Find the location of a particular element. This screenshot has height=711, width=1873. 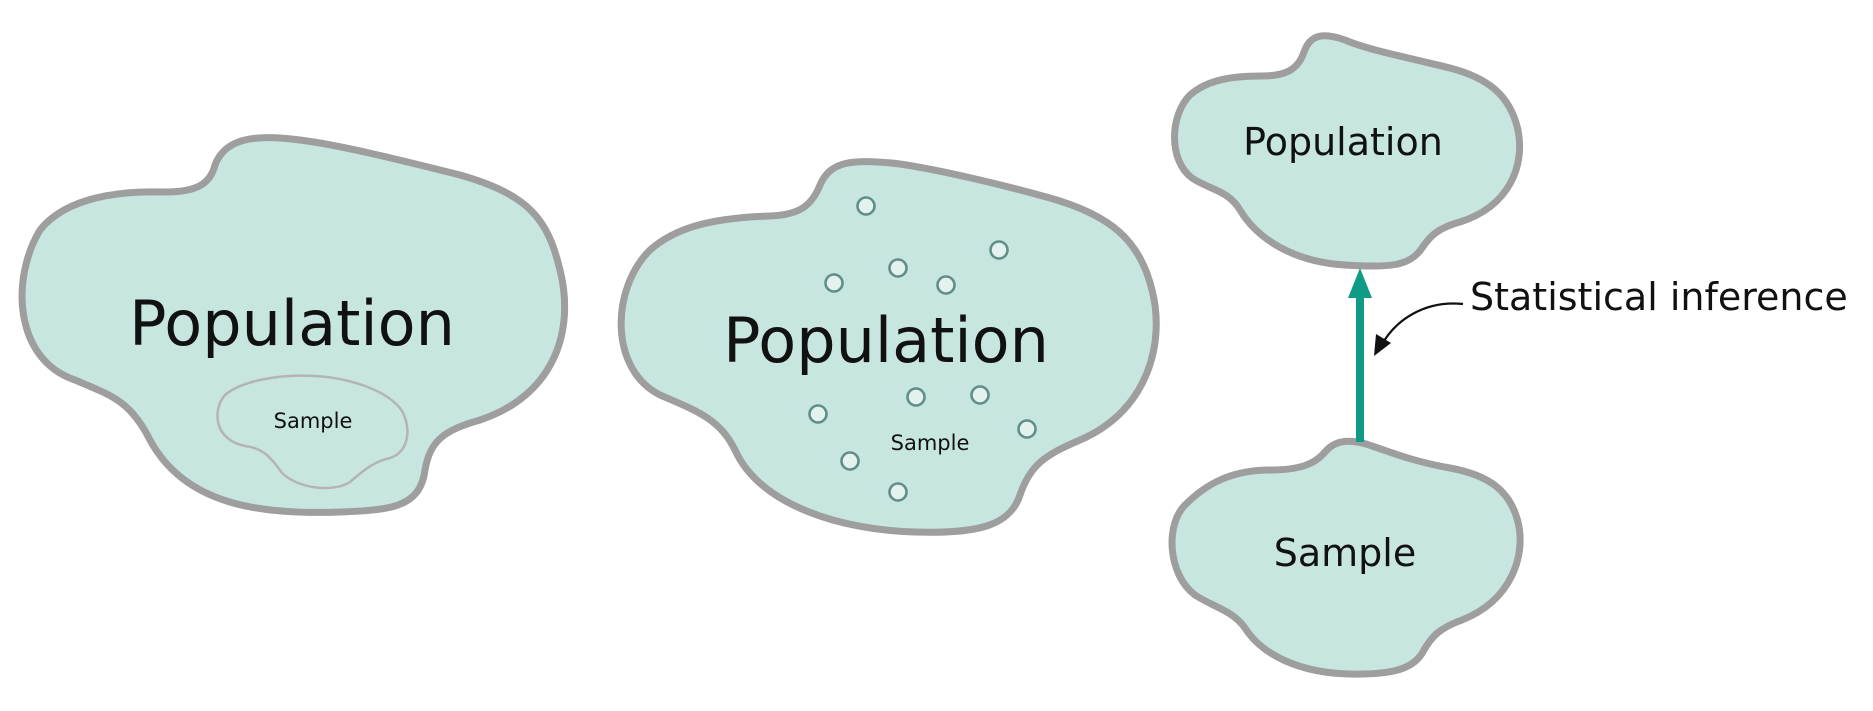

callout-arrowhead is located at coordinates (1382, 345).